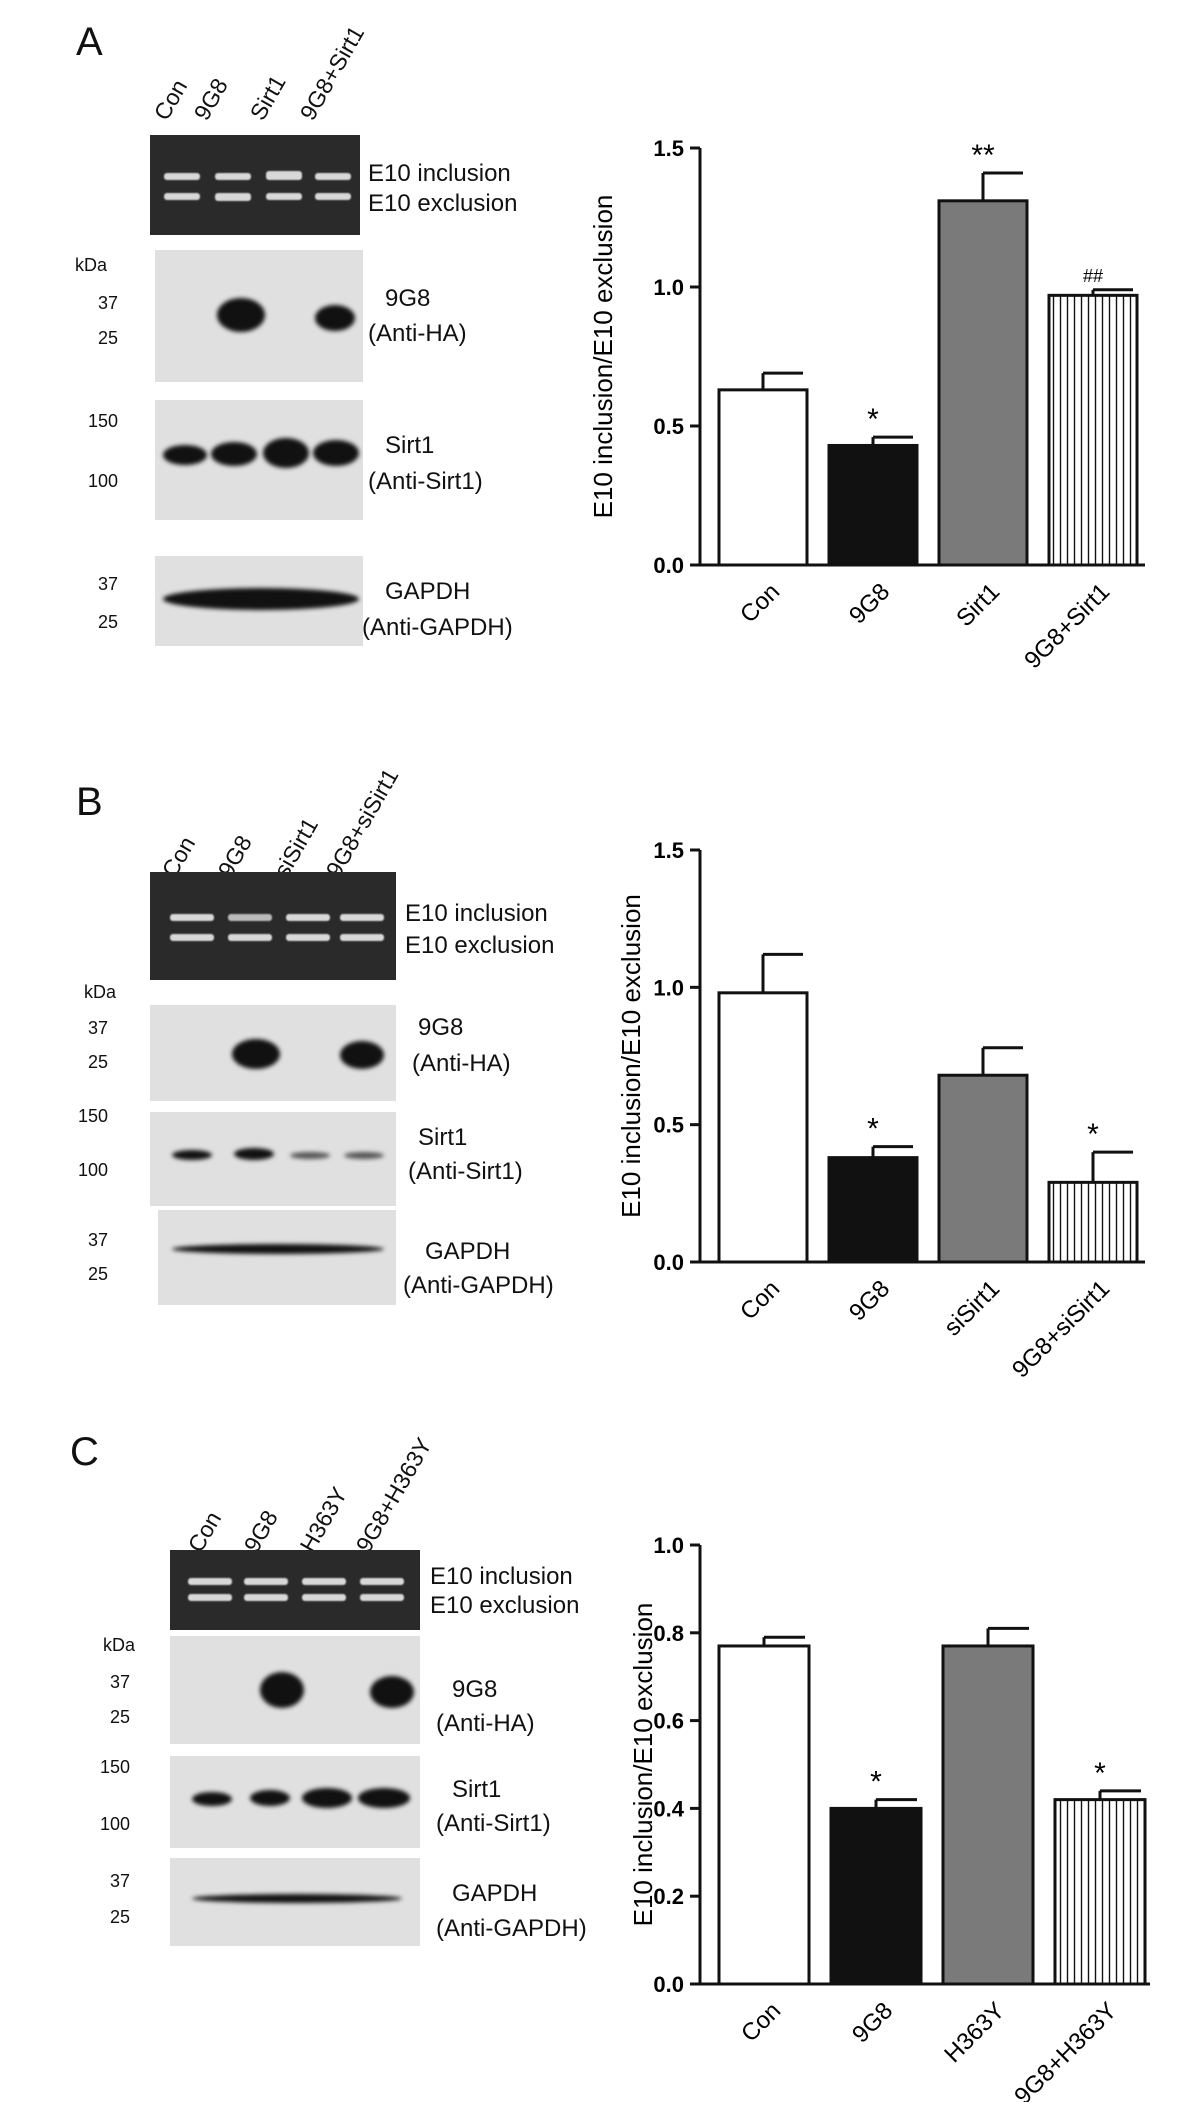  Describe the element at coordinates (668, 850) in the screenshot. I see `y-tick-label: 1.5` at that location.